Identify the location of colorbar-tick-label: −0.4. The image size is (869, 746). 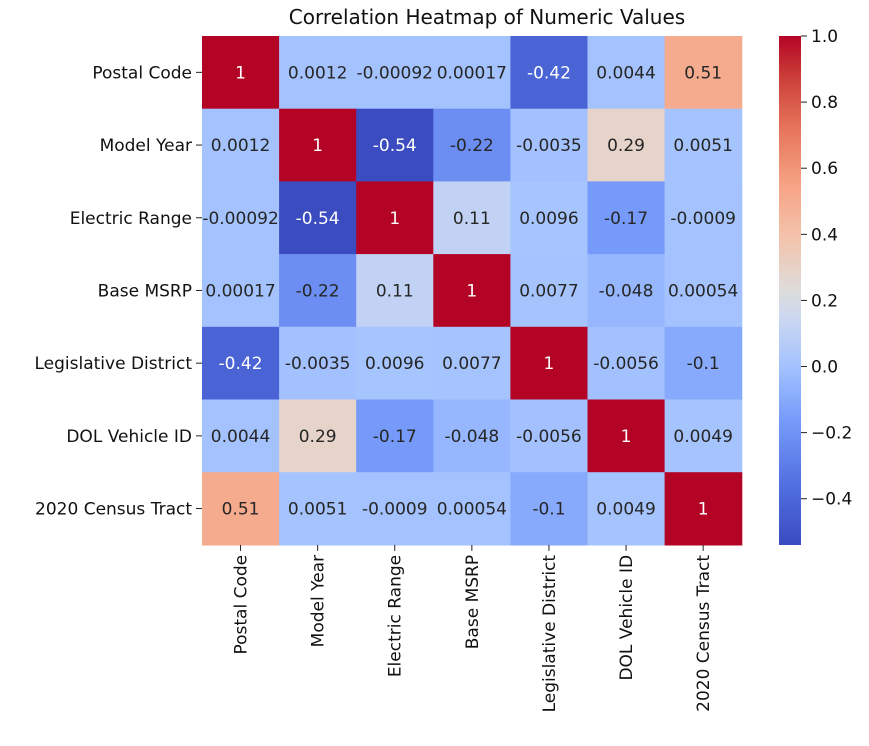
(831, 500).